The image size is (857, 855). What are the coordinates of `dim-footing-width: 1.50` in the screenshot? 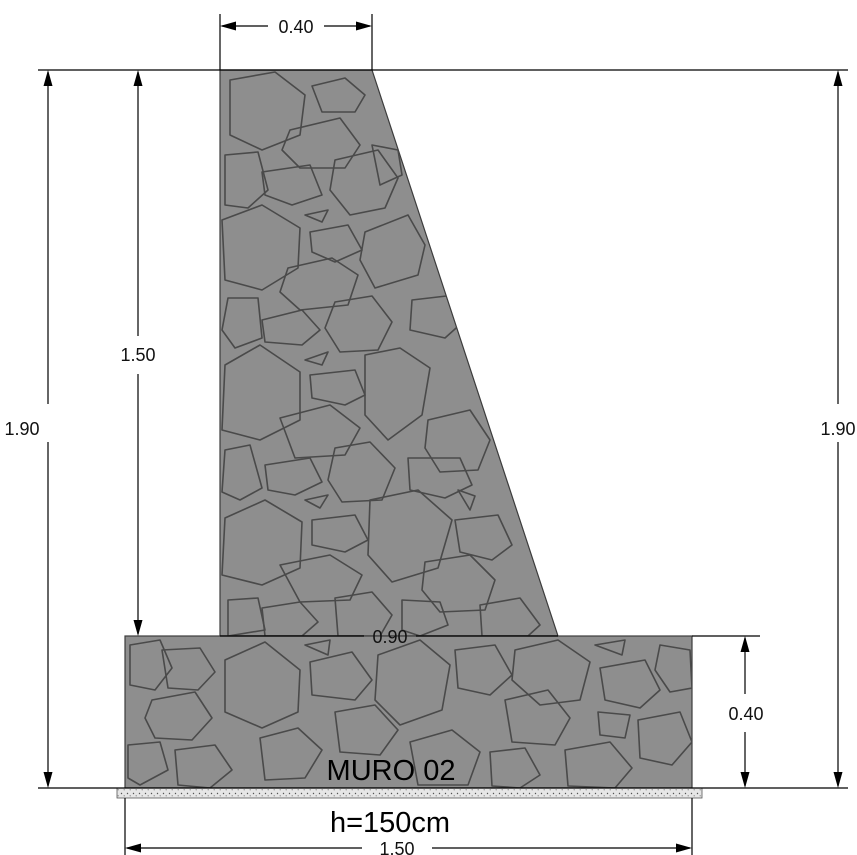 It's located at (408, 847).